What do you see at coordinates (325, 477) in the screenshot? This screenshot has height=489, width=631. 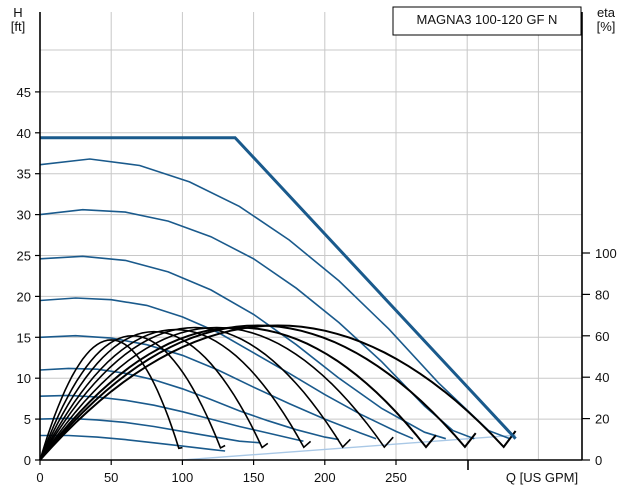 I see `x-tick-label: 200` at bounding box center [325, 477].